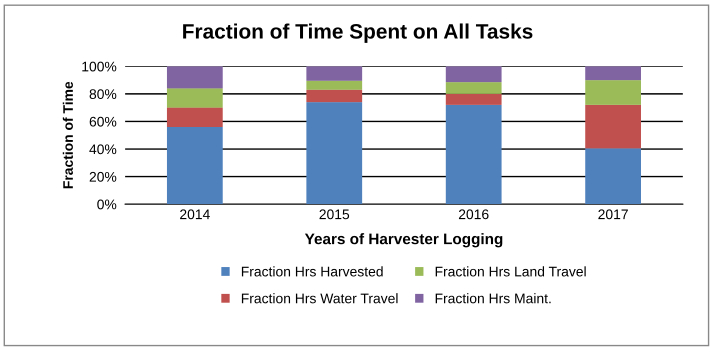  What do you see at coordinates (103, 94) in the screenshot?
I see `y-tick-label: 80%` at bounding box center [103, 94].